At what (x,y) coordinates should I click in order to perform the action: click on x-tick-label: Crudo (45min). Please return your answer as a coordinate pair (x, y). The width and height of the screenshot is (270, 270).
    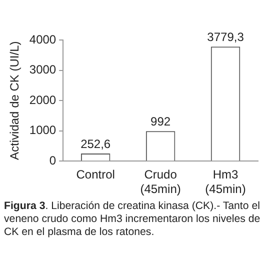
    Looking at the image, I should click on (160, 182).